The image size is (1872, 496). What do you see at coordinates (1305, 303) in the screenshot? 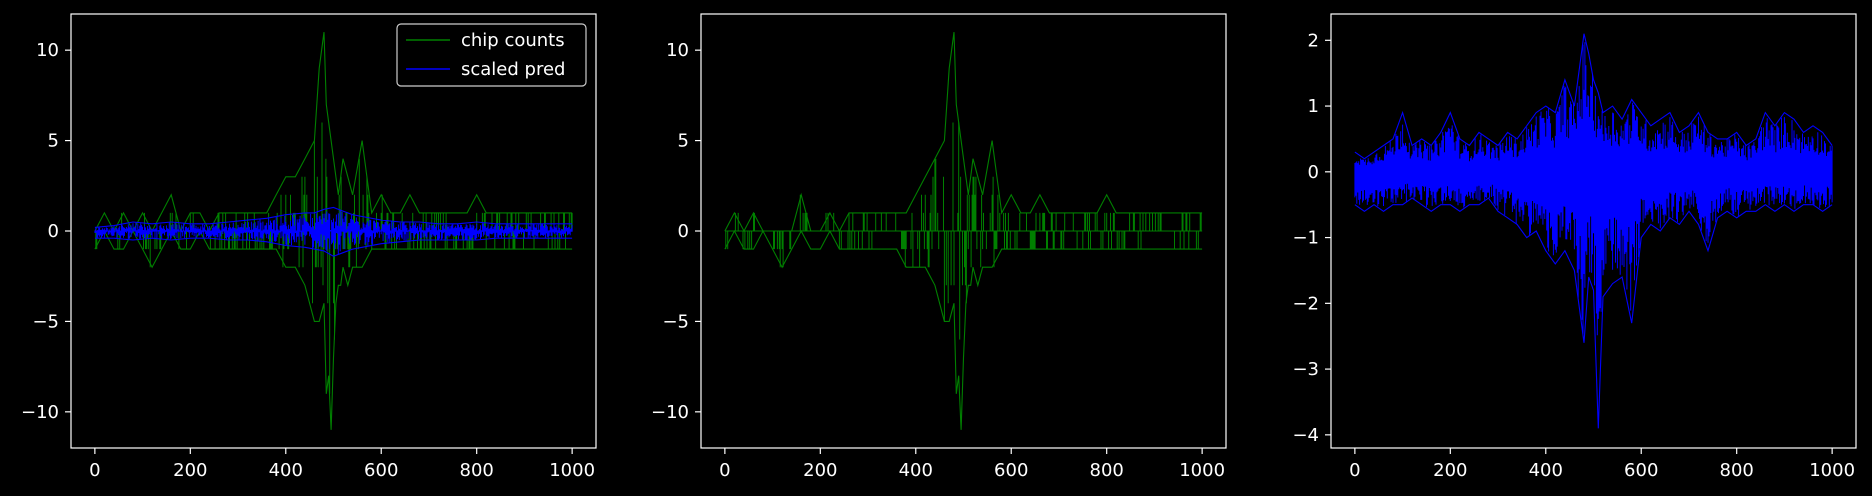
I see `y-tick-label: −2` at bounding box center [1305, 303].